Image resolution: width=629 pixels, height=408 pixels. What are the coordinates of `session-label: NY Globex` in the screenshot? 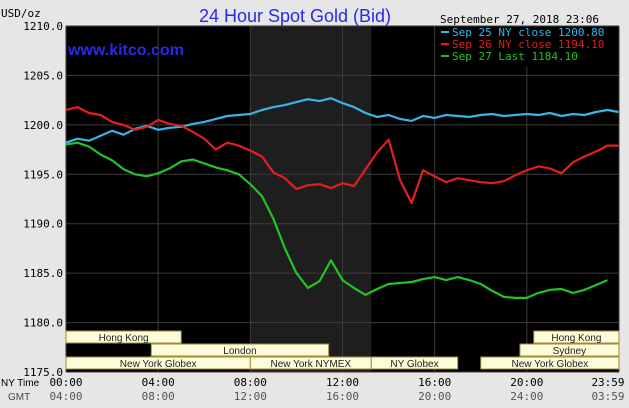 It's located at (414, 364).